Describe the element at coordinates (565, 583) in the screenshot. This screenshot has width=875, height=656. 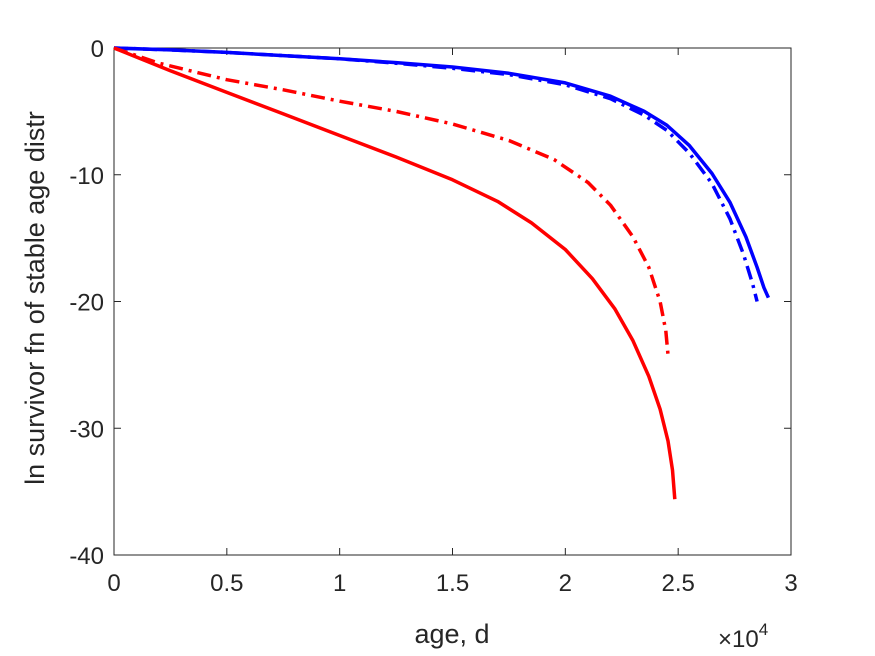
I see `x-tick-label: 2` at that location.